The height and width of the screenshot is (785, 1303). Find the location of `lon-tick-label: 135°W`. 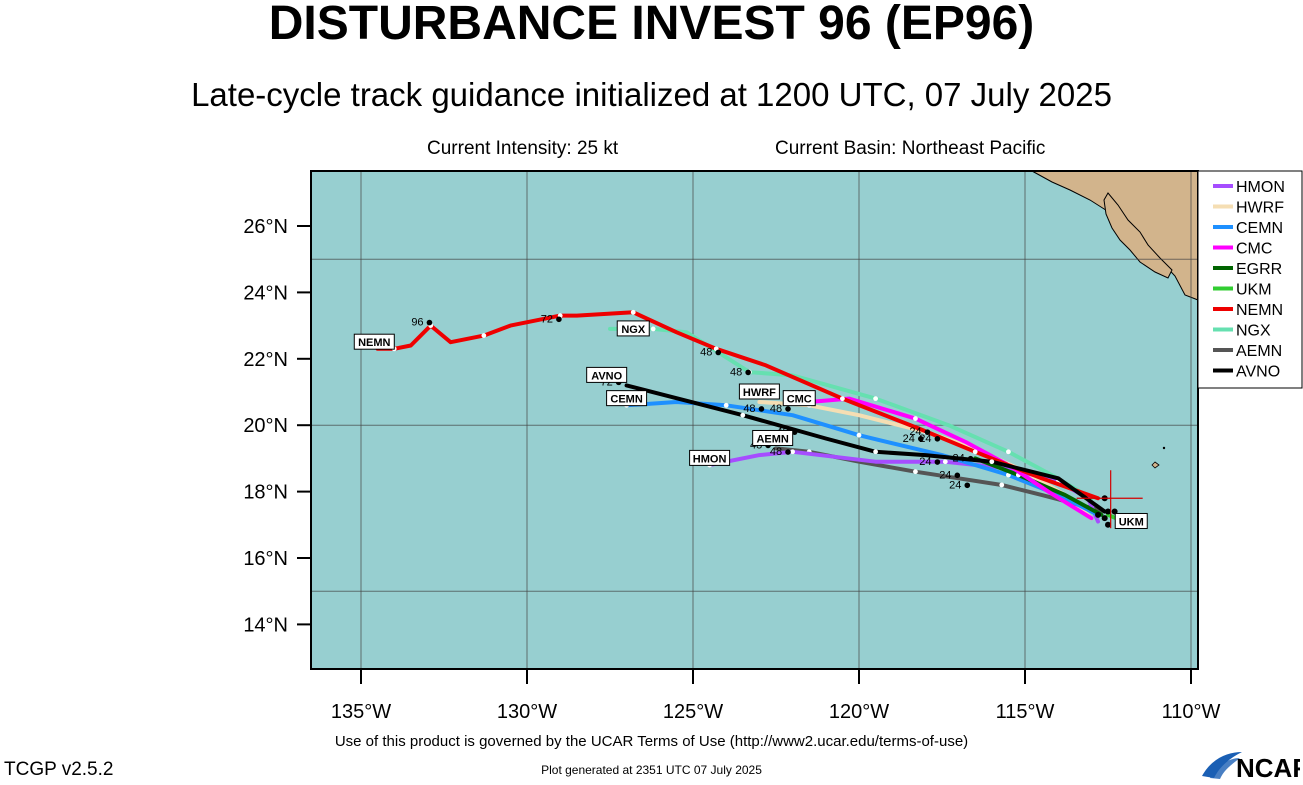

lon-tick-label: 135°W is located at coordinates (361, 712).